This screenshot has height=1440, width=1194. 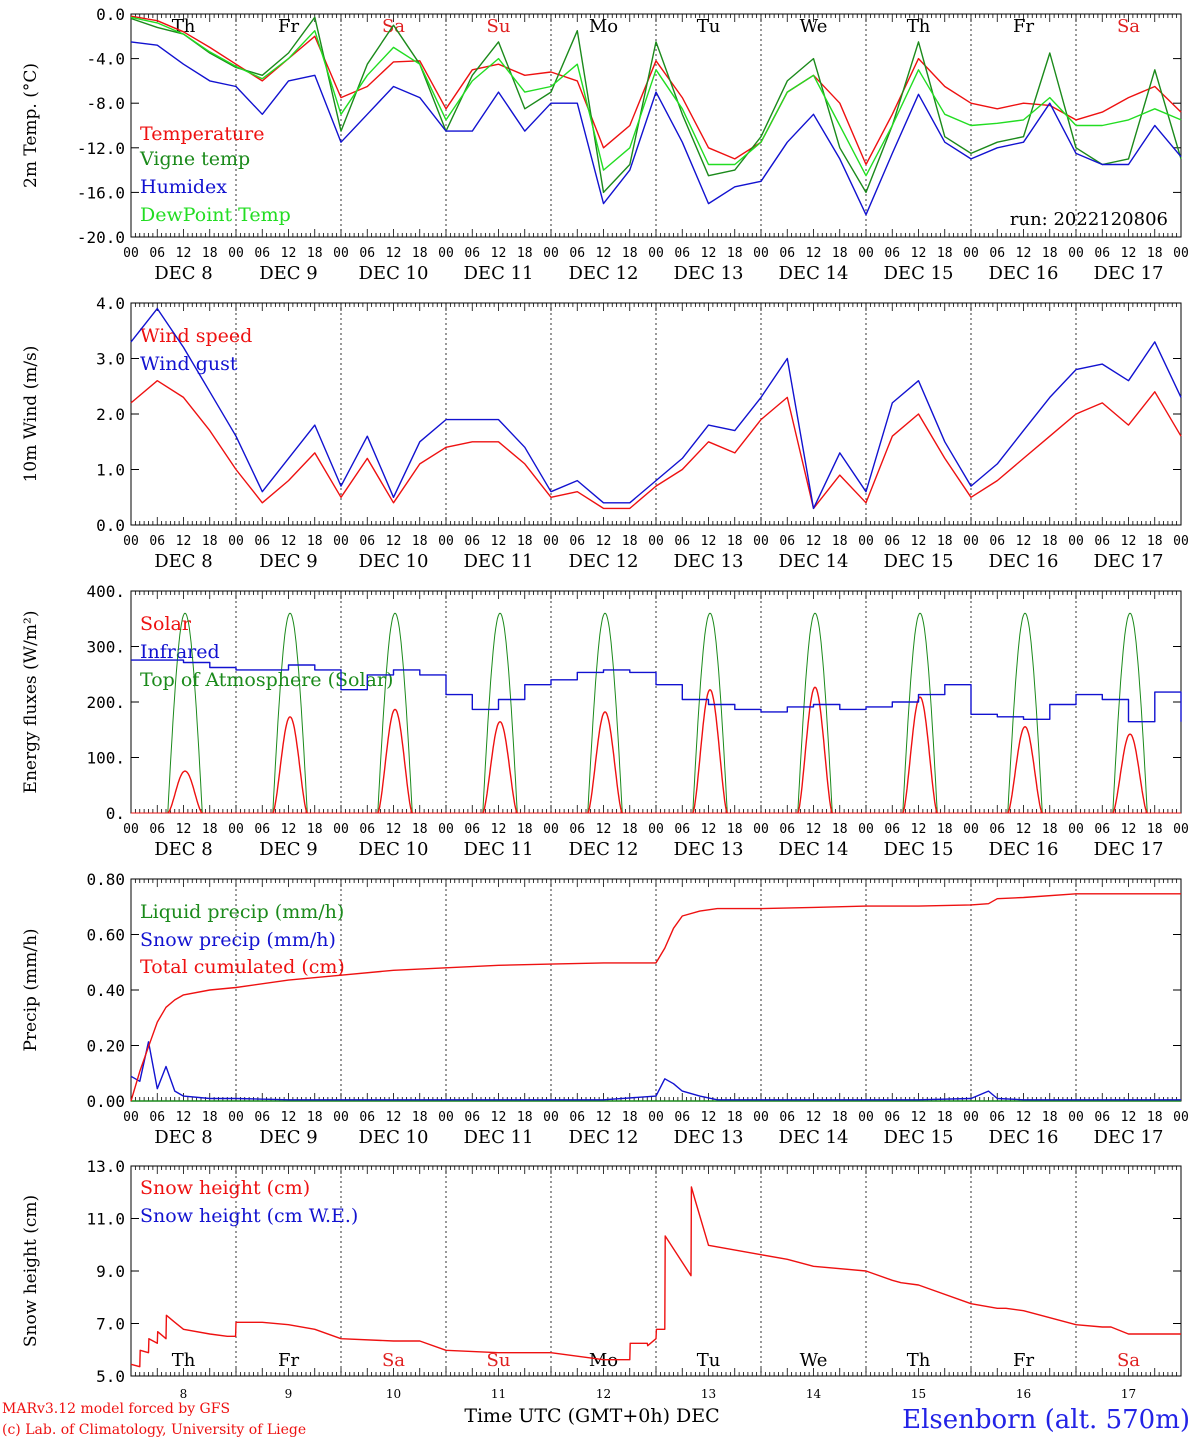 What do you see at coordinates (709, 1137) in the screenshot?
I see `day-label: DEC 13` at bounding box center [709, 1137].